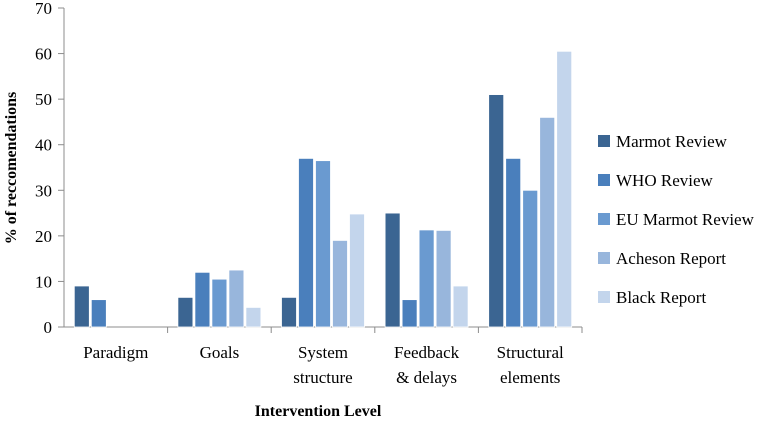 The image size is (776, 421). What do you see at coordinates (322, 365) in the screenshot?
I see `x-tick-label: System structure` at bounding box center [322, 365].